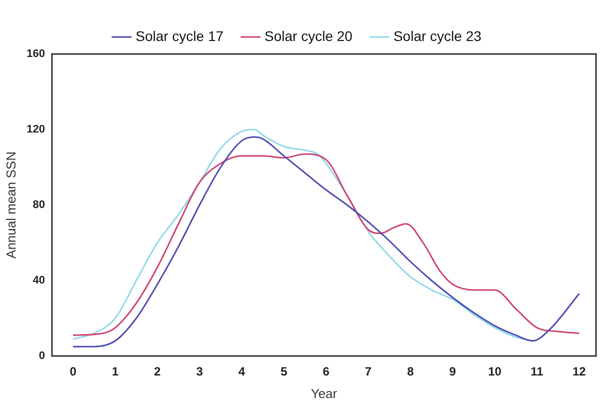 The height and width of the screenshot is (406, 602). I want to click on legend-label: Solar cycle 23, so click(437, 36).